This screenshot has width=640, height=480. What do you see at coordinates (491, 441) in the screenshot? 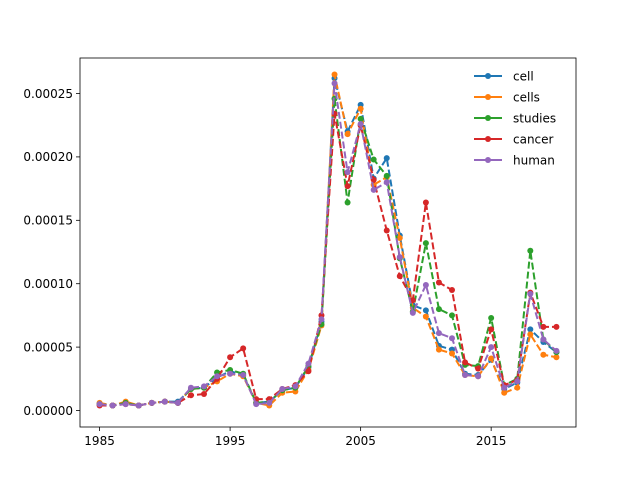
I see `x-tick-label: 2015` at bounding box center [491, 441].